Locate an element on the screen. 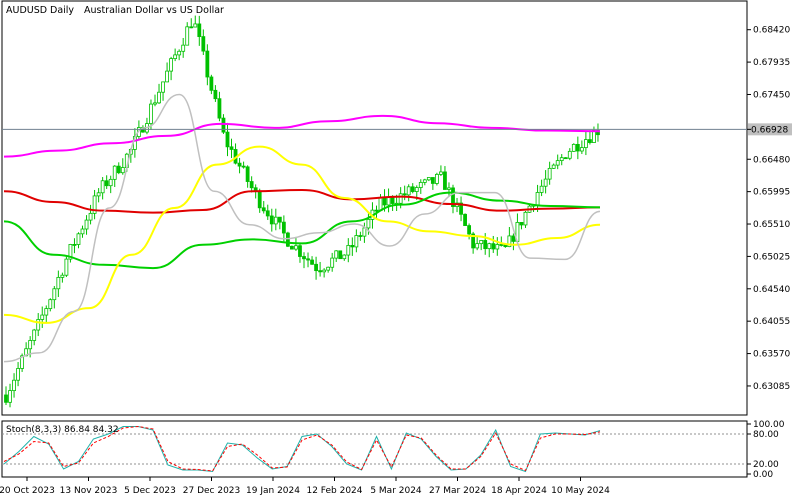 The width and height of the screenshot is (800, 500). stoch-level-label: 100.00 is located at coordinates (769, 425).